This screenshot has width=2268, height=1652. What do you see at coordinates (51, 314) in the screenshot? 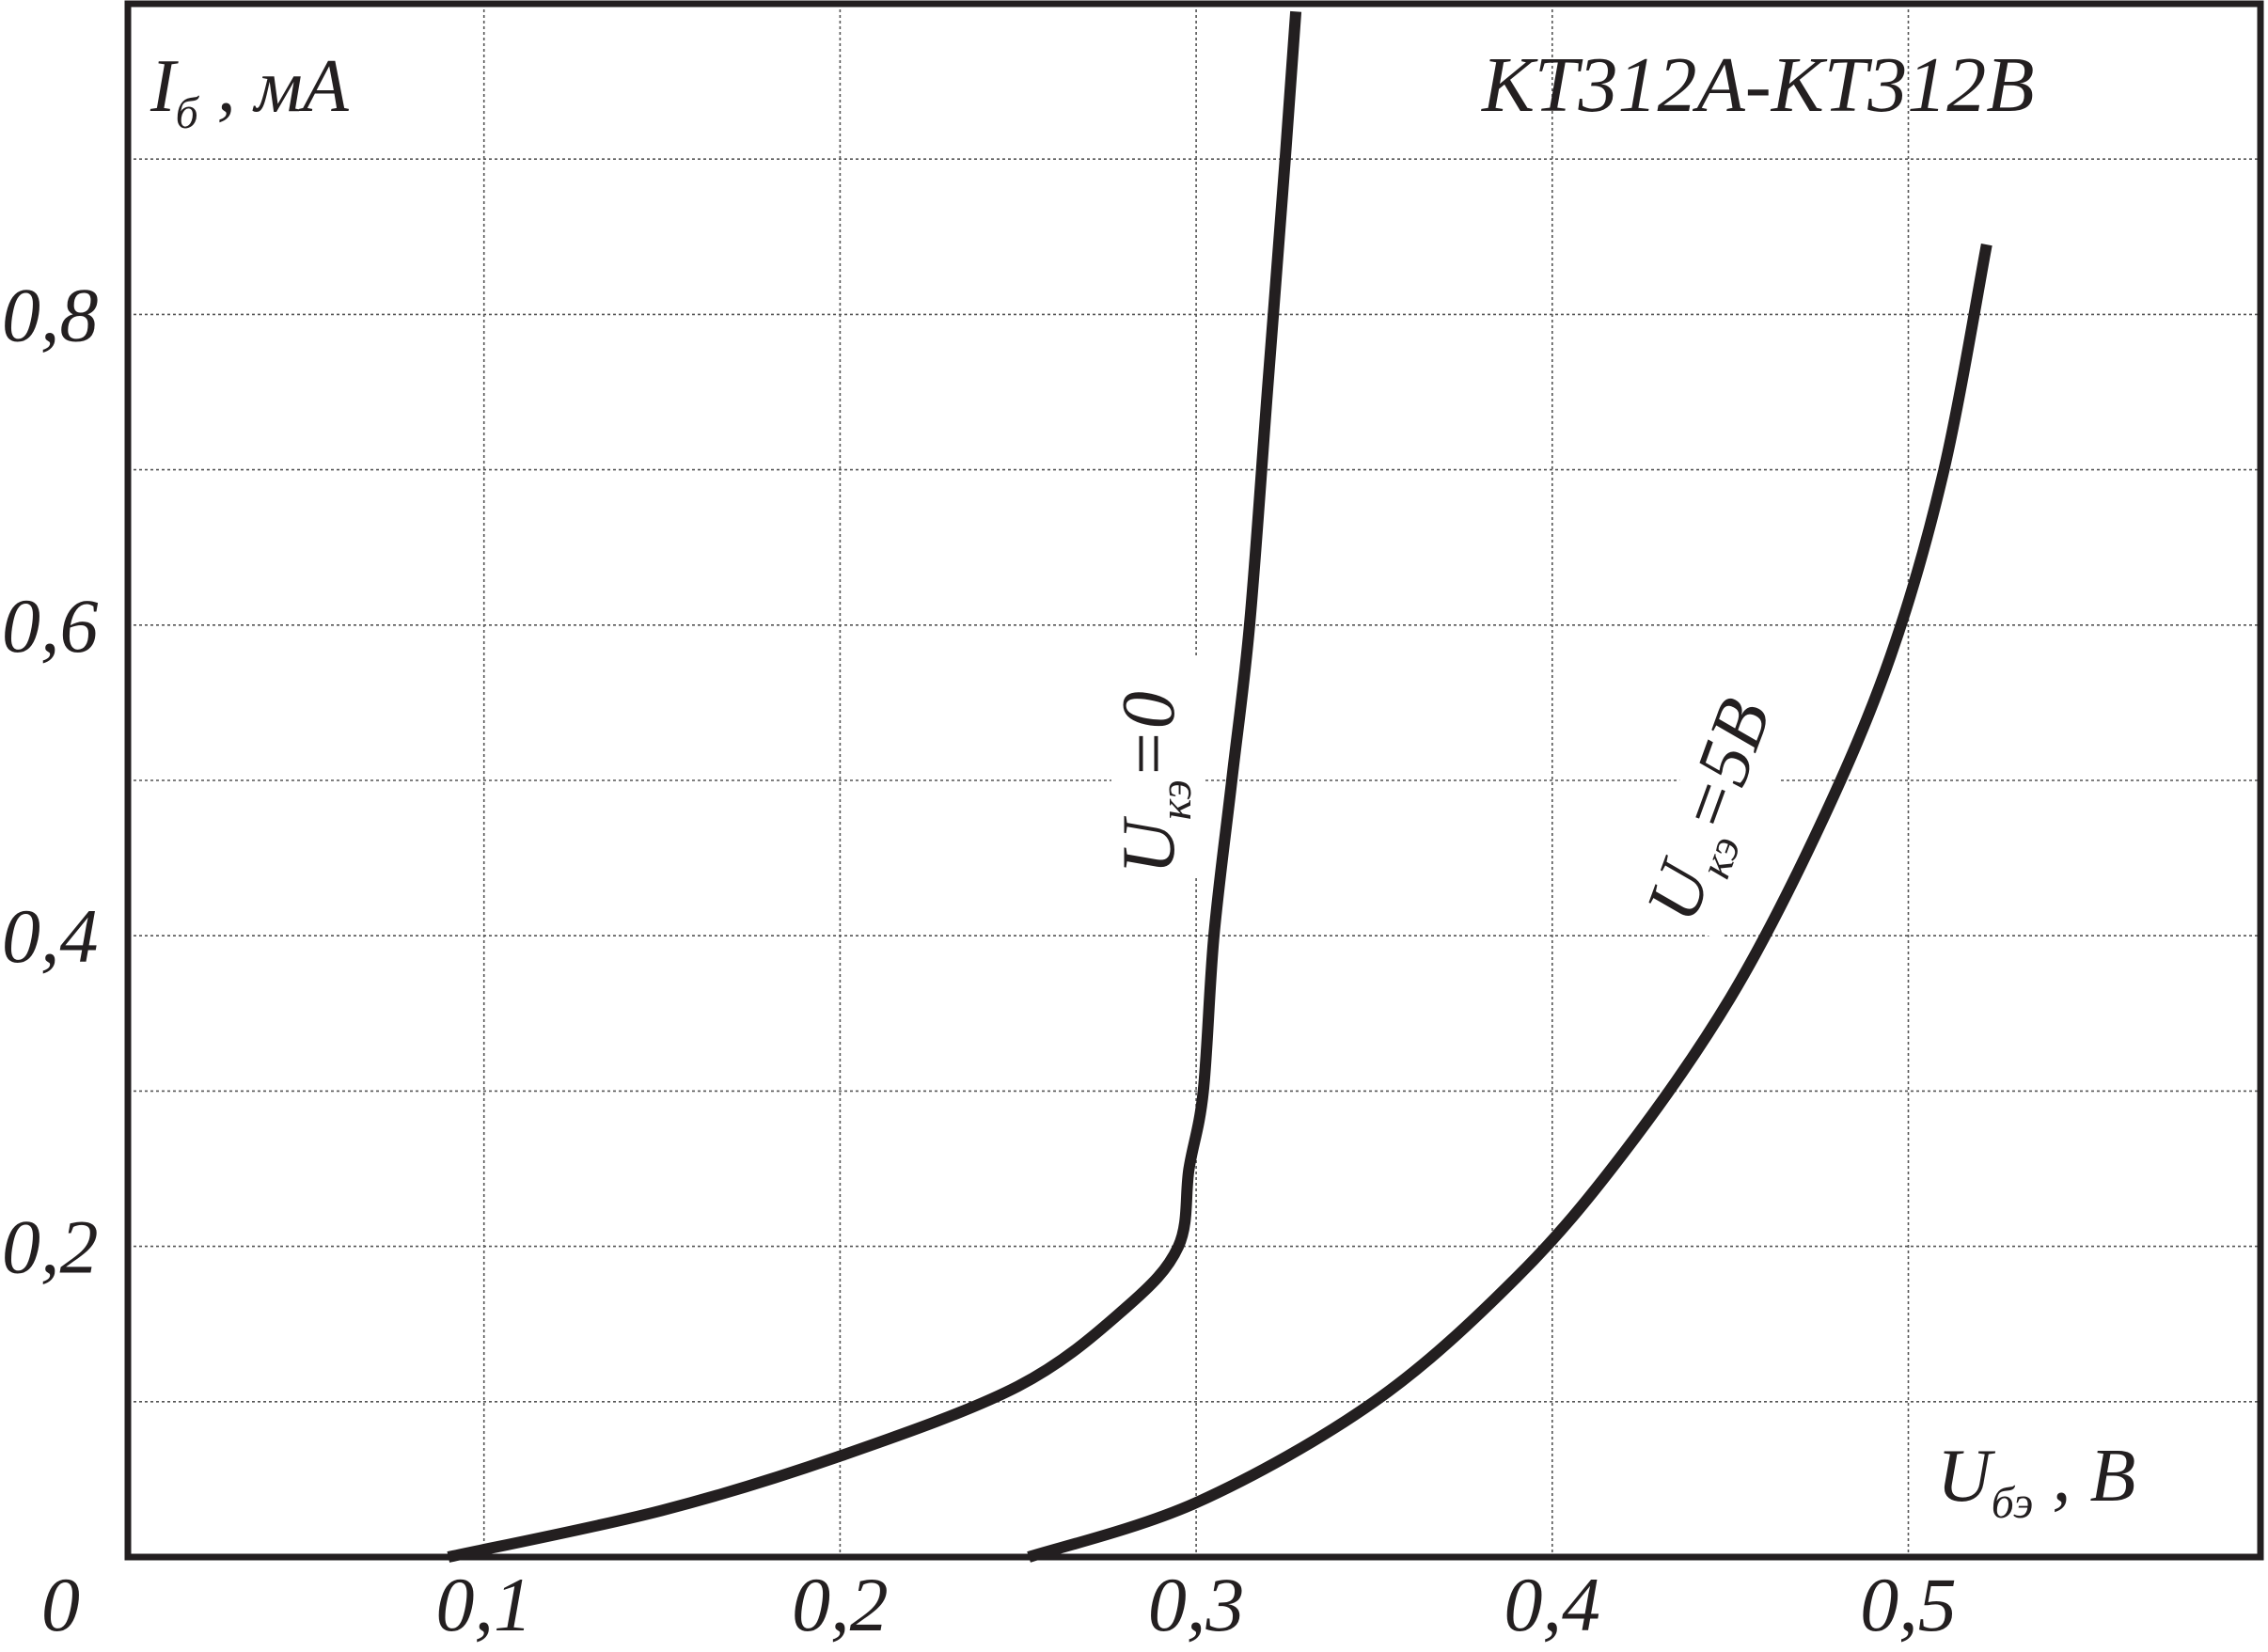
I see `y-tick-label-4: 0,8` at bounding box center [51, 314].